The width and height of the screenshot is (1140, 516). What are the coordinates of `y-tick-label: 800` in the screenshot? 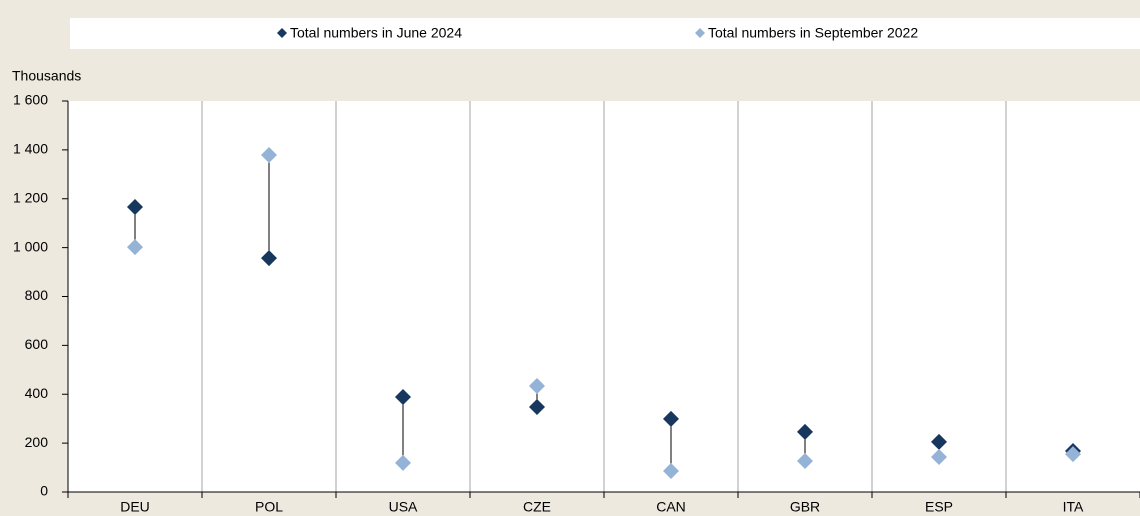 It's located at (37, 295).